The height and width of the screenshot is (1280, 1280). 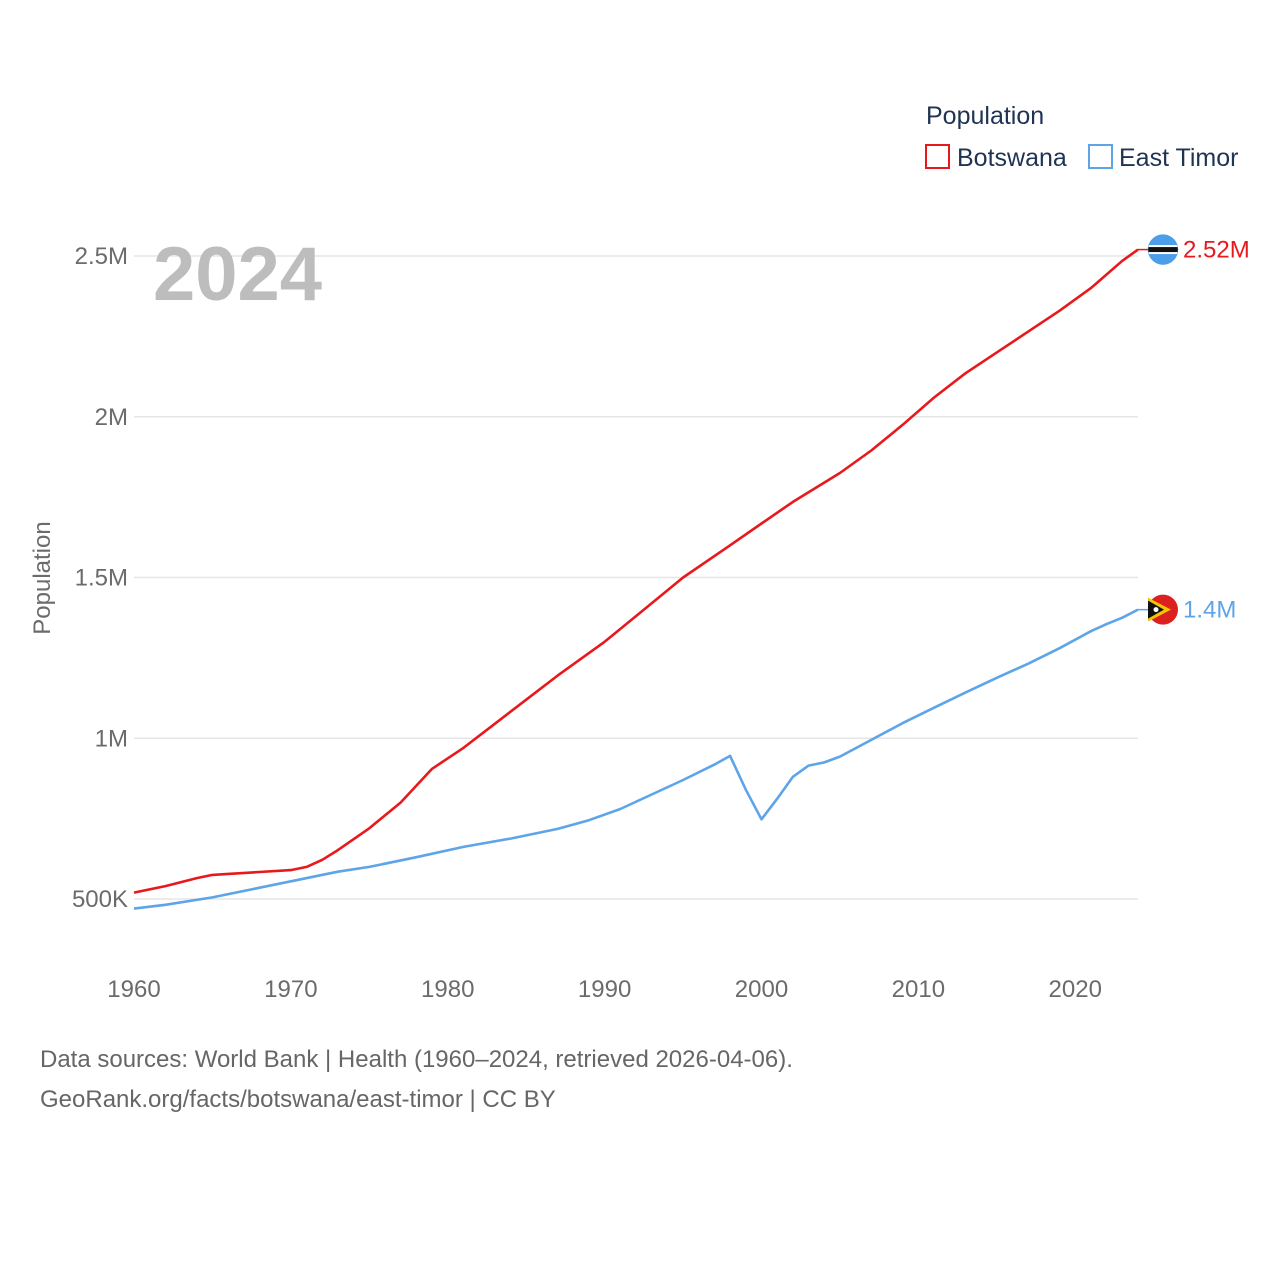 What do you see at coordinates (1081, 137) in the screenshot?
I see `legend: Population Botswana East Timor` at bounding box center [1081, 137].